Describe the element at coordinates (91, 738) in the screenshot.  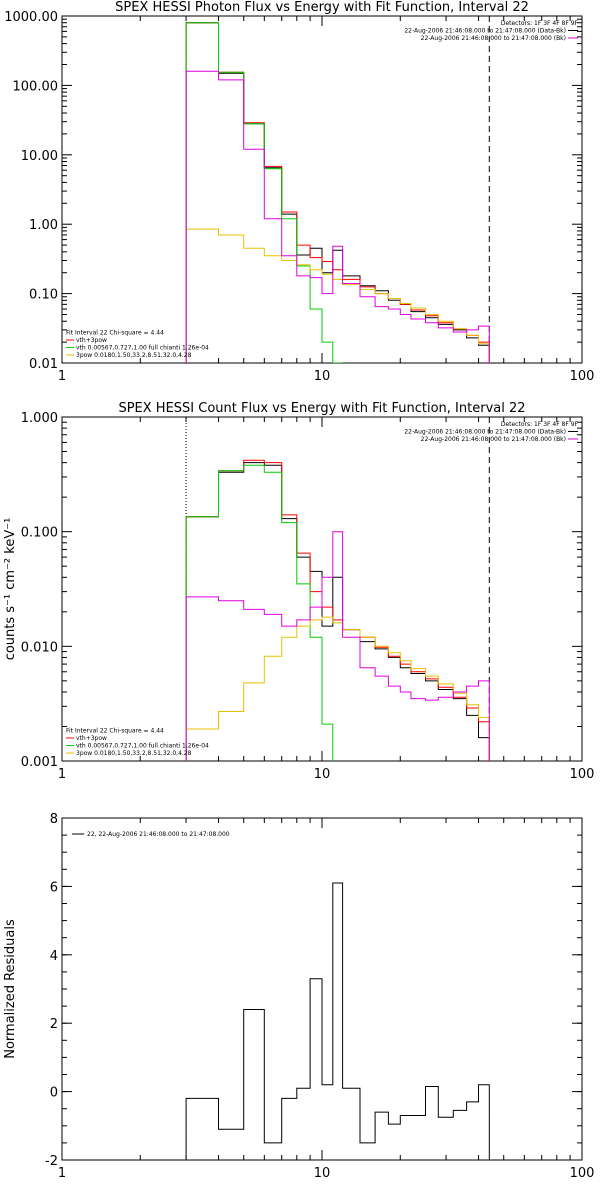
I see `count-legend-bl-entry: vth+3pow` at that location.